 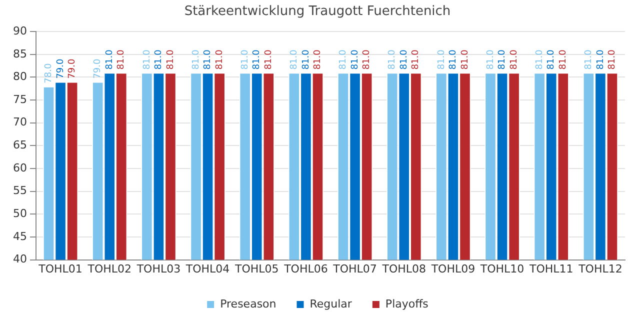 I want to click on legend-label: Playoffs, so click(x=407, y=303).